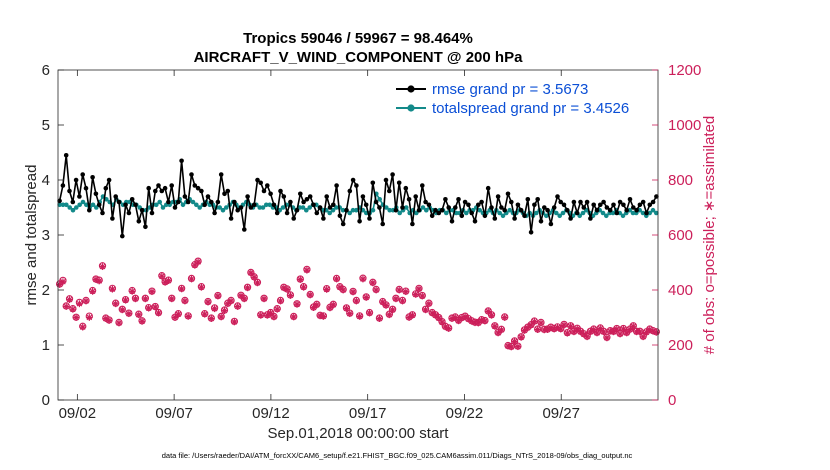 The image size is (830, 470). Describe the element at coordinates (411, 108) in the screenshot. I see `legend-spread-marker` at that location.